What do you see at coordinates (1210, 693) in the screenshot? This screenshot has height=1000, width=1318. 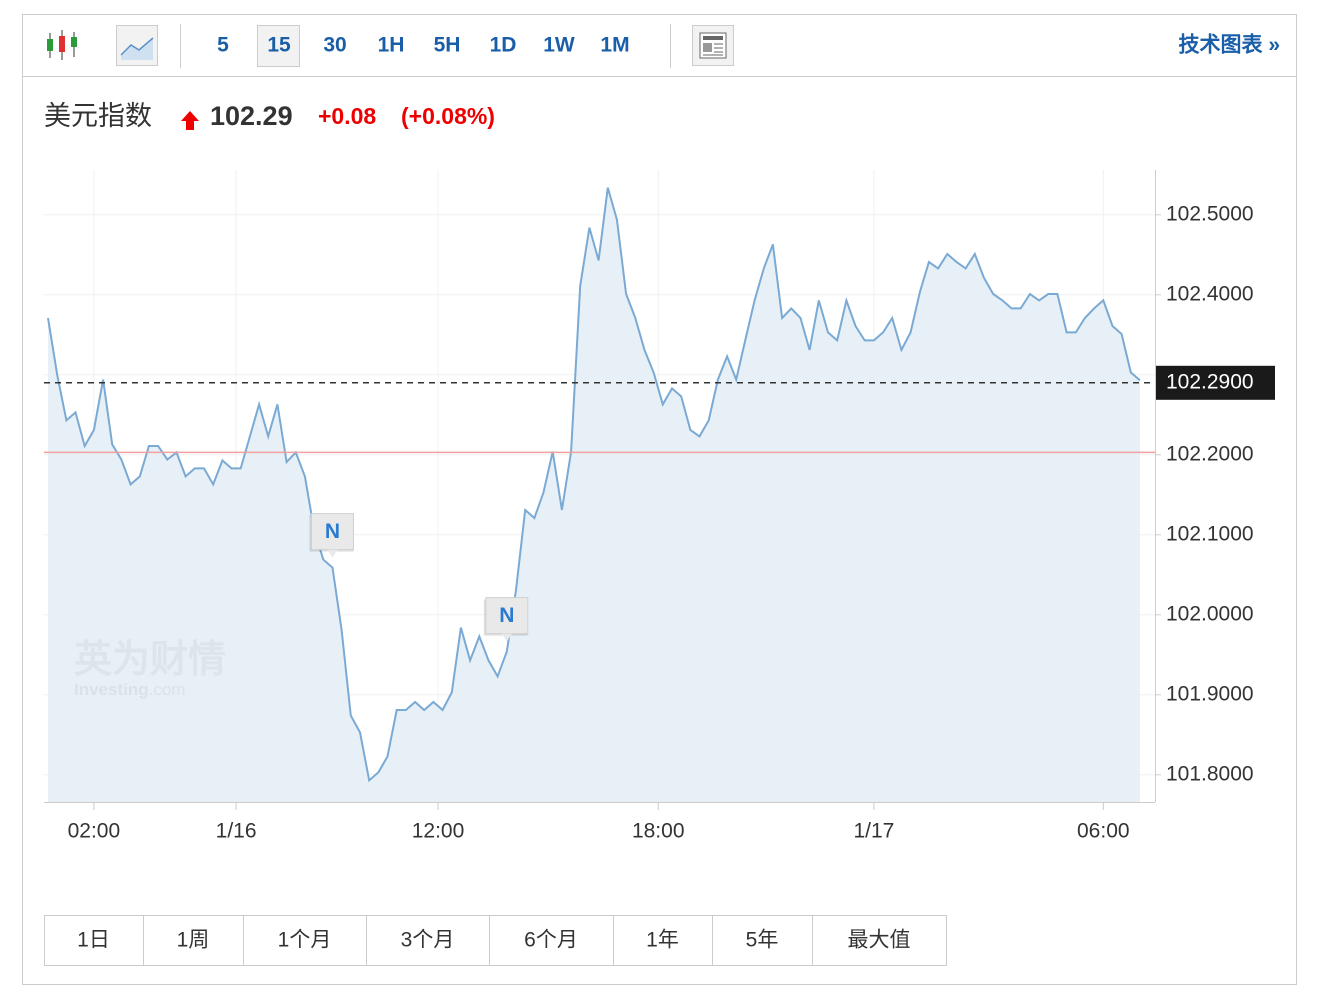 I see `y-tick-label: 101.9000` at bounding box center [1210, 693].